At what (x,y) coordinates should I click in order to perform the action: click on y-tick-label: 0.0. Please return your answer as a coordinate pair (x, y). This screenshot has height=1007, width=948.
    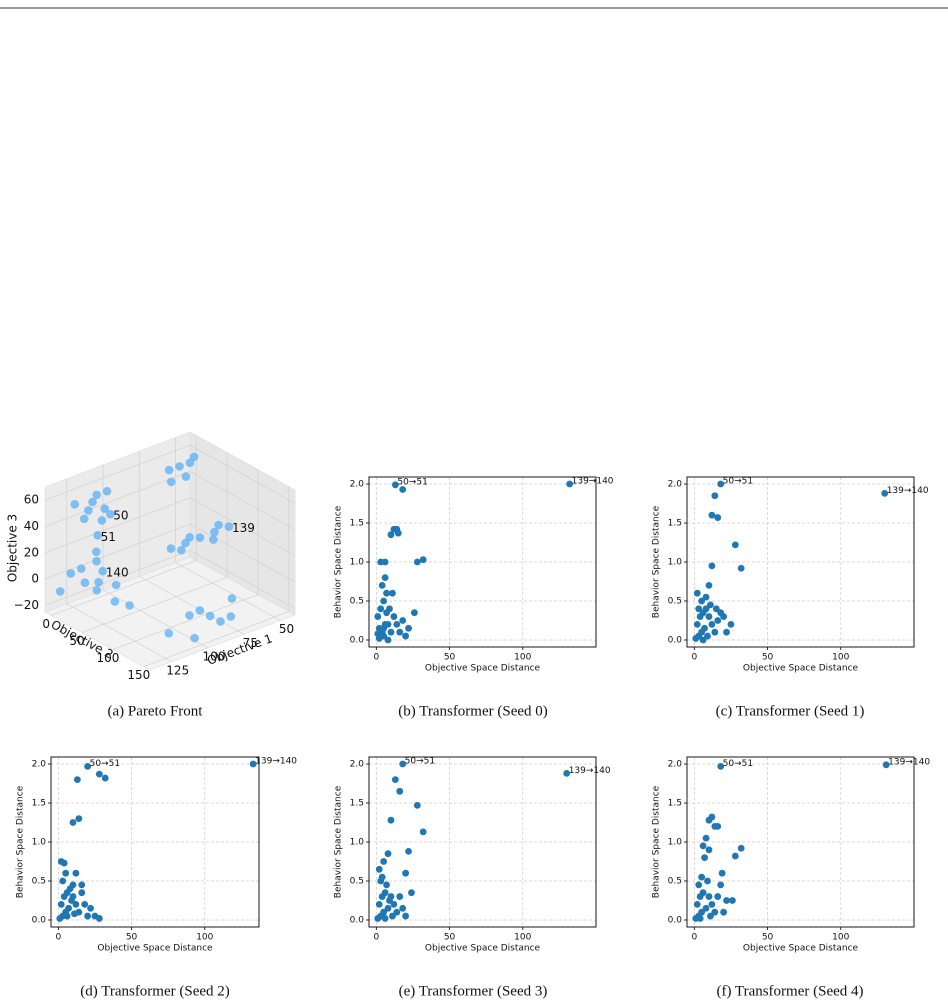
    Looking at the image, I should click on (357, 640).